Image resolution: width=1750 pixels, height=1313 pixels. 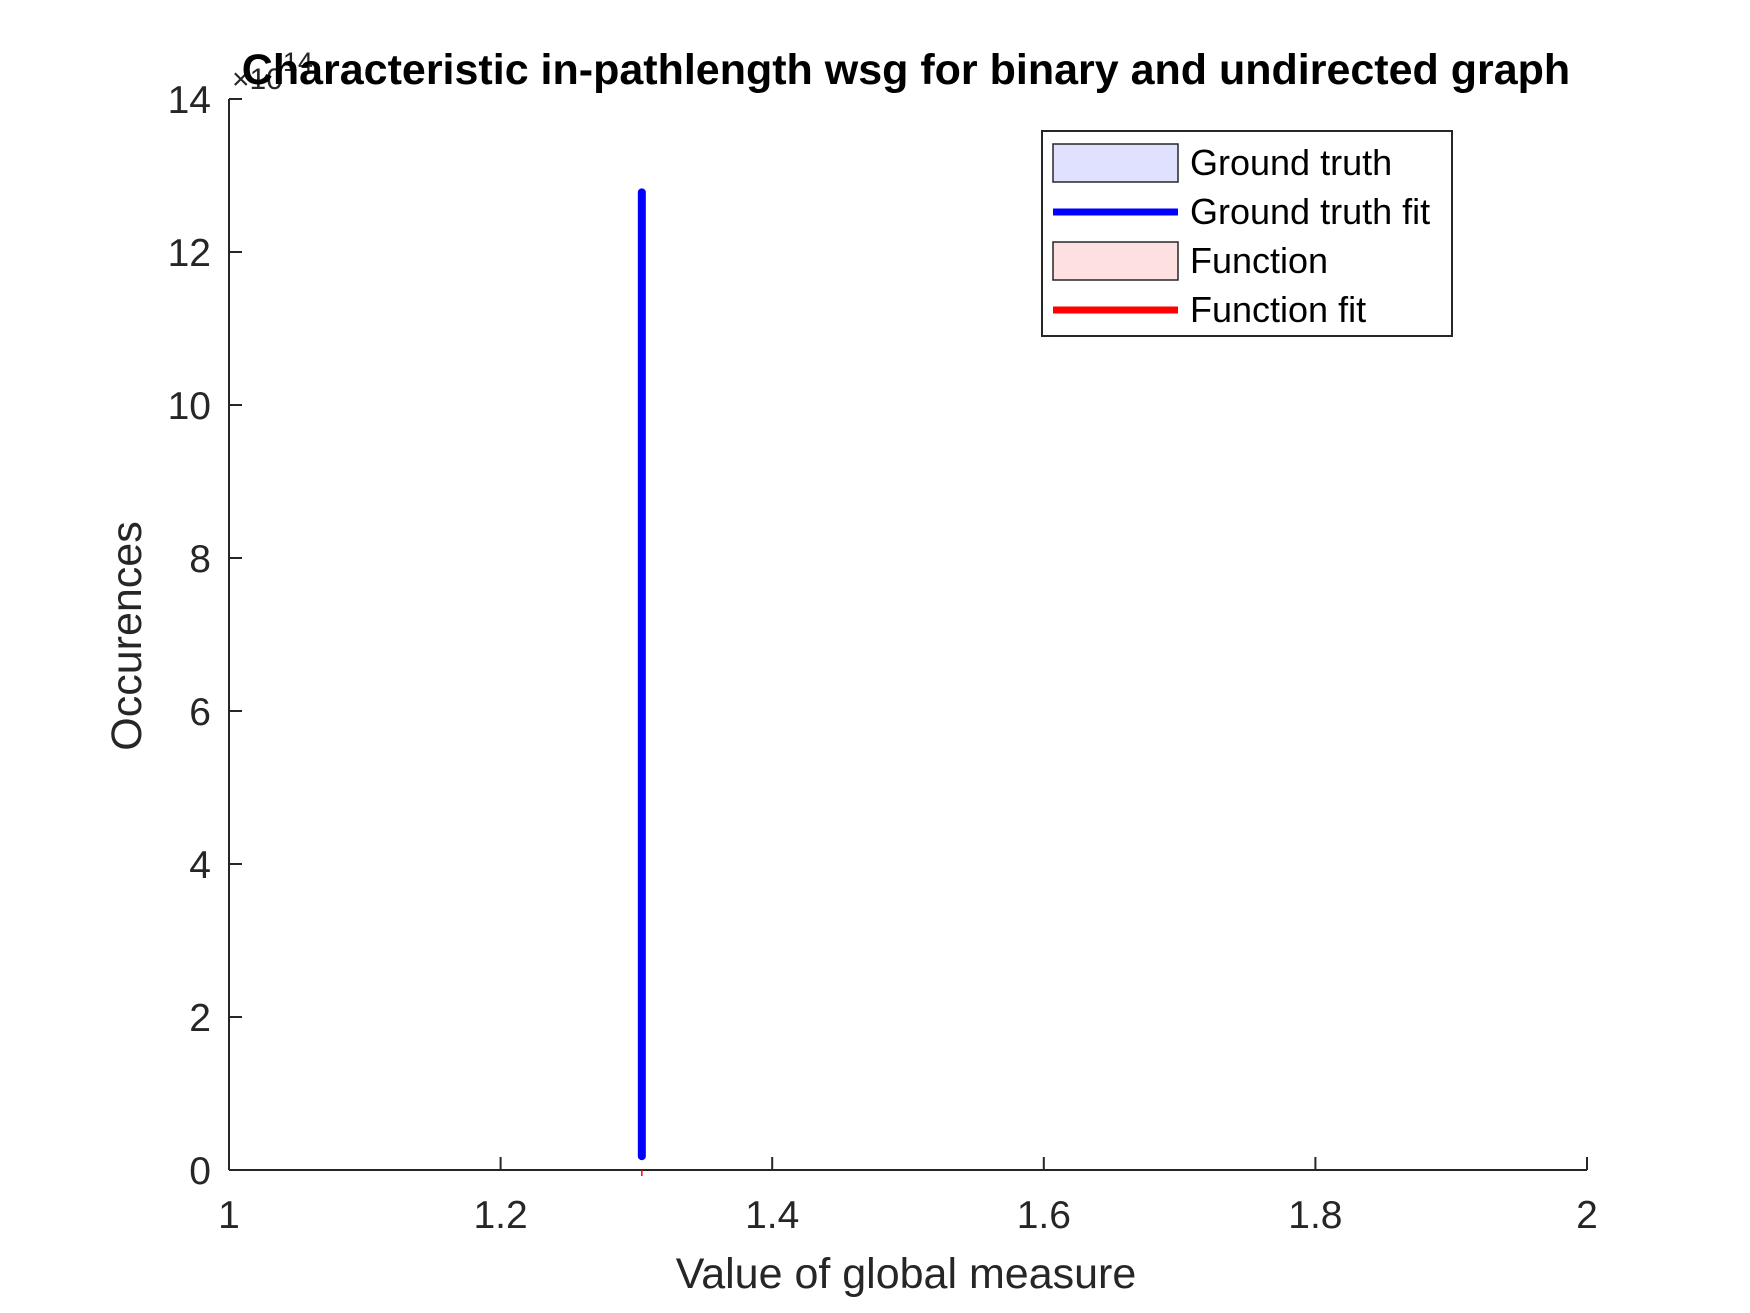 I want to click on x-tick-label: 1.8, so click(x=1315, y=1215).